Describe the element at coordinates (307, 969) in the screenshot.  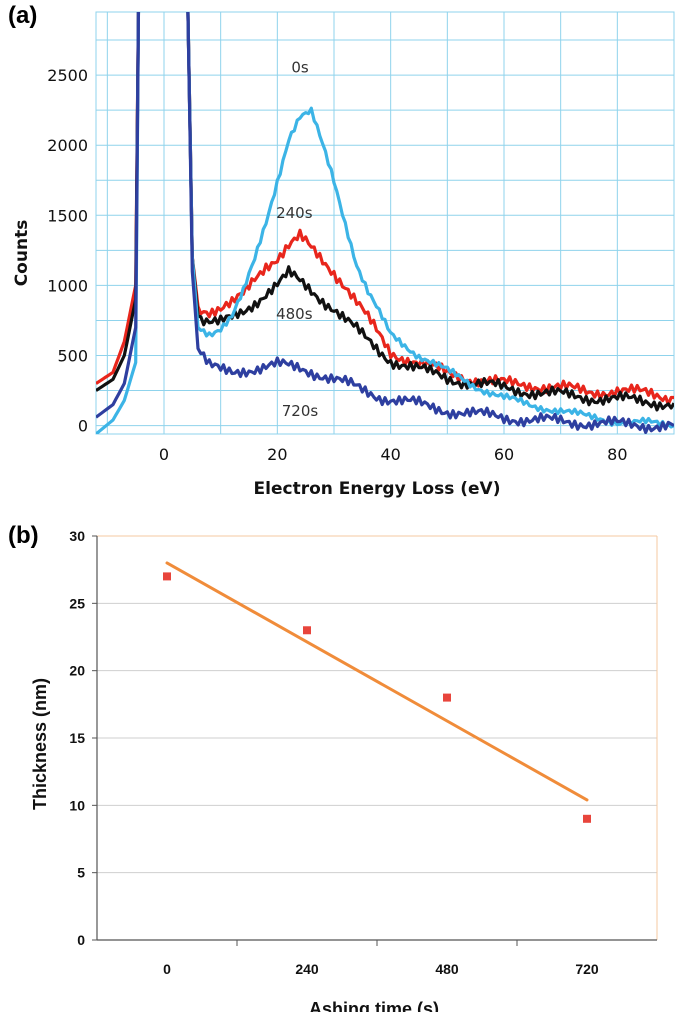
I see `x-tick-label: 240` at that location.